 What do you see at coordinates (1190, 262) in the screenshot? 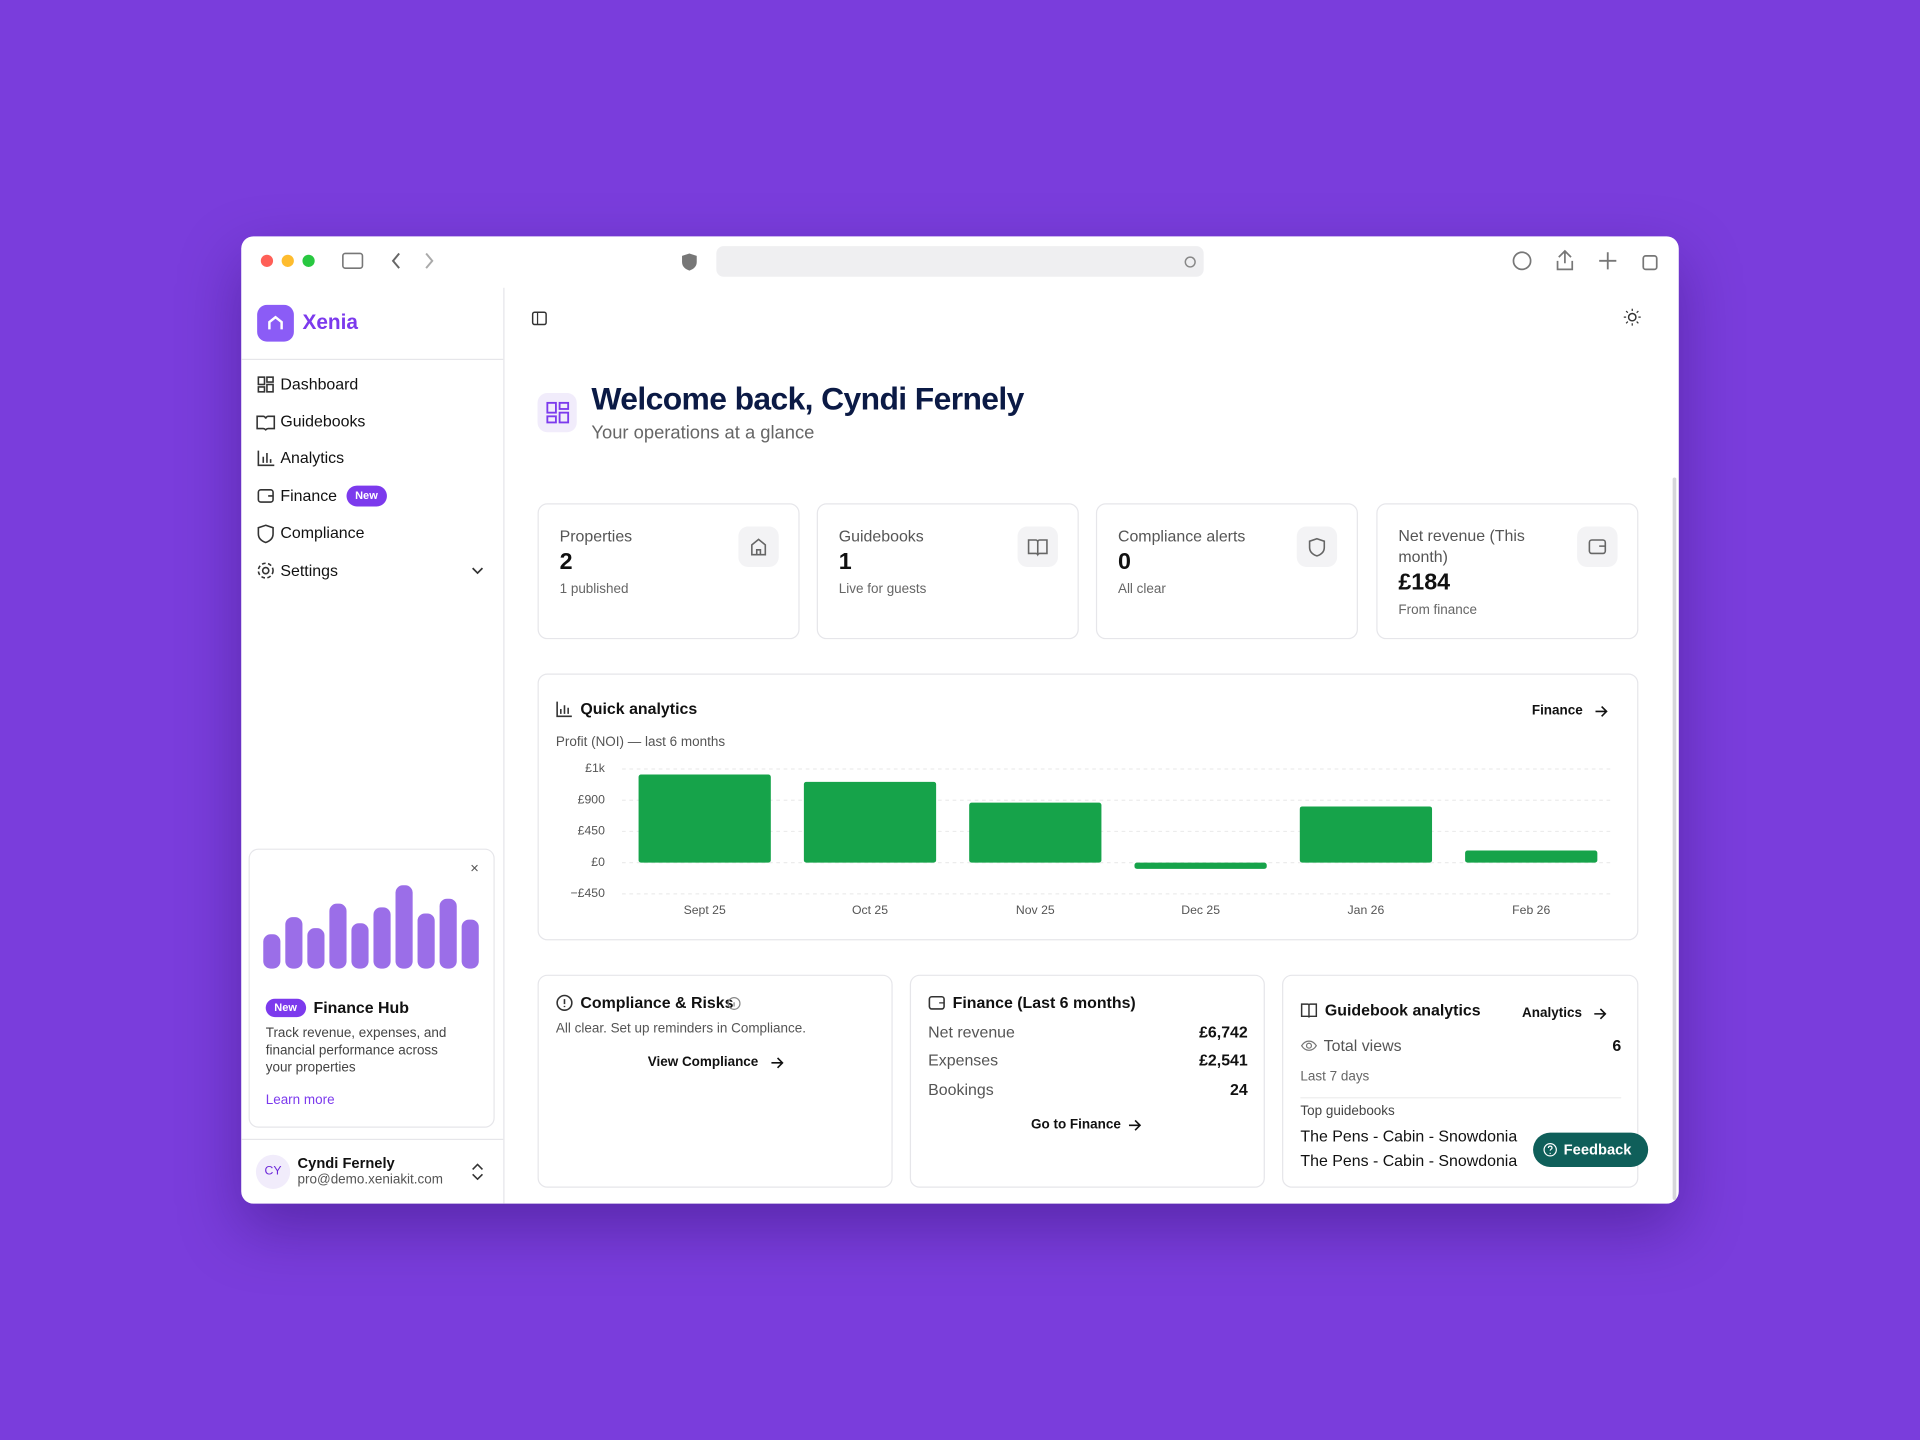
I see `reload-btn` at bounding box center [1190, 262].